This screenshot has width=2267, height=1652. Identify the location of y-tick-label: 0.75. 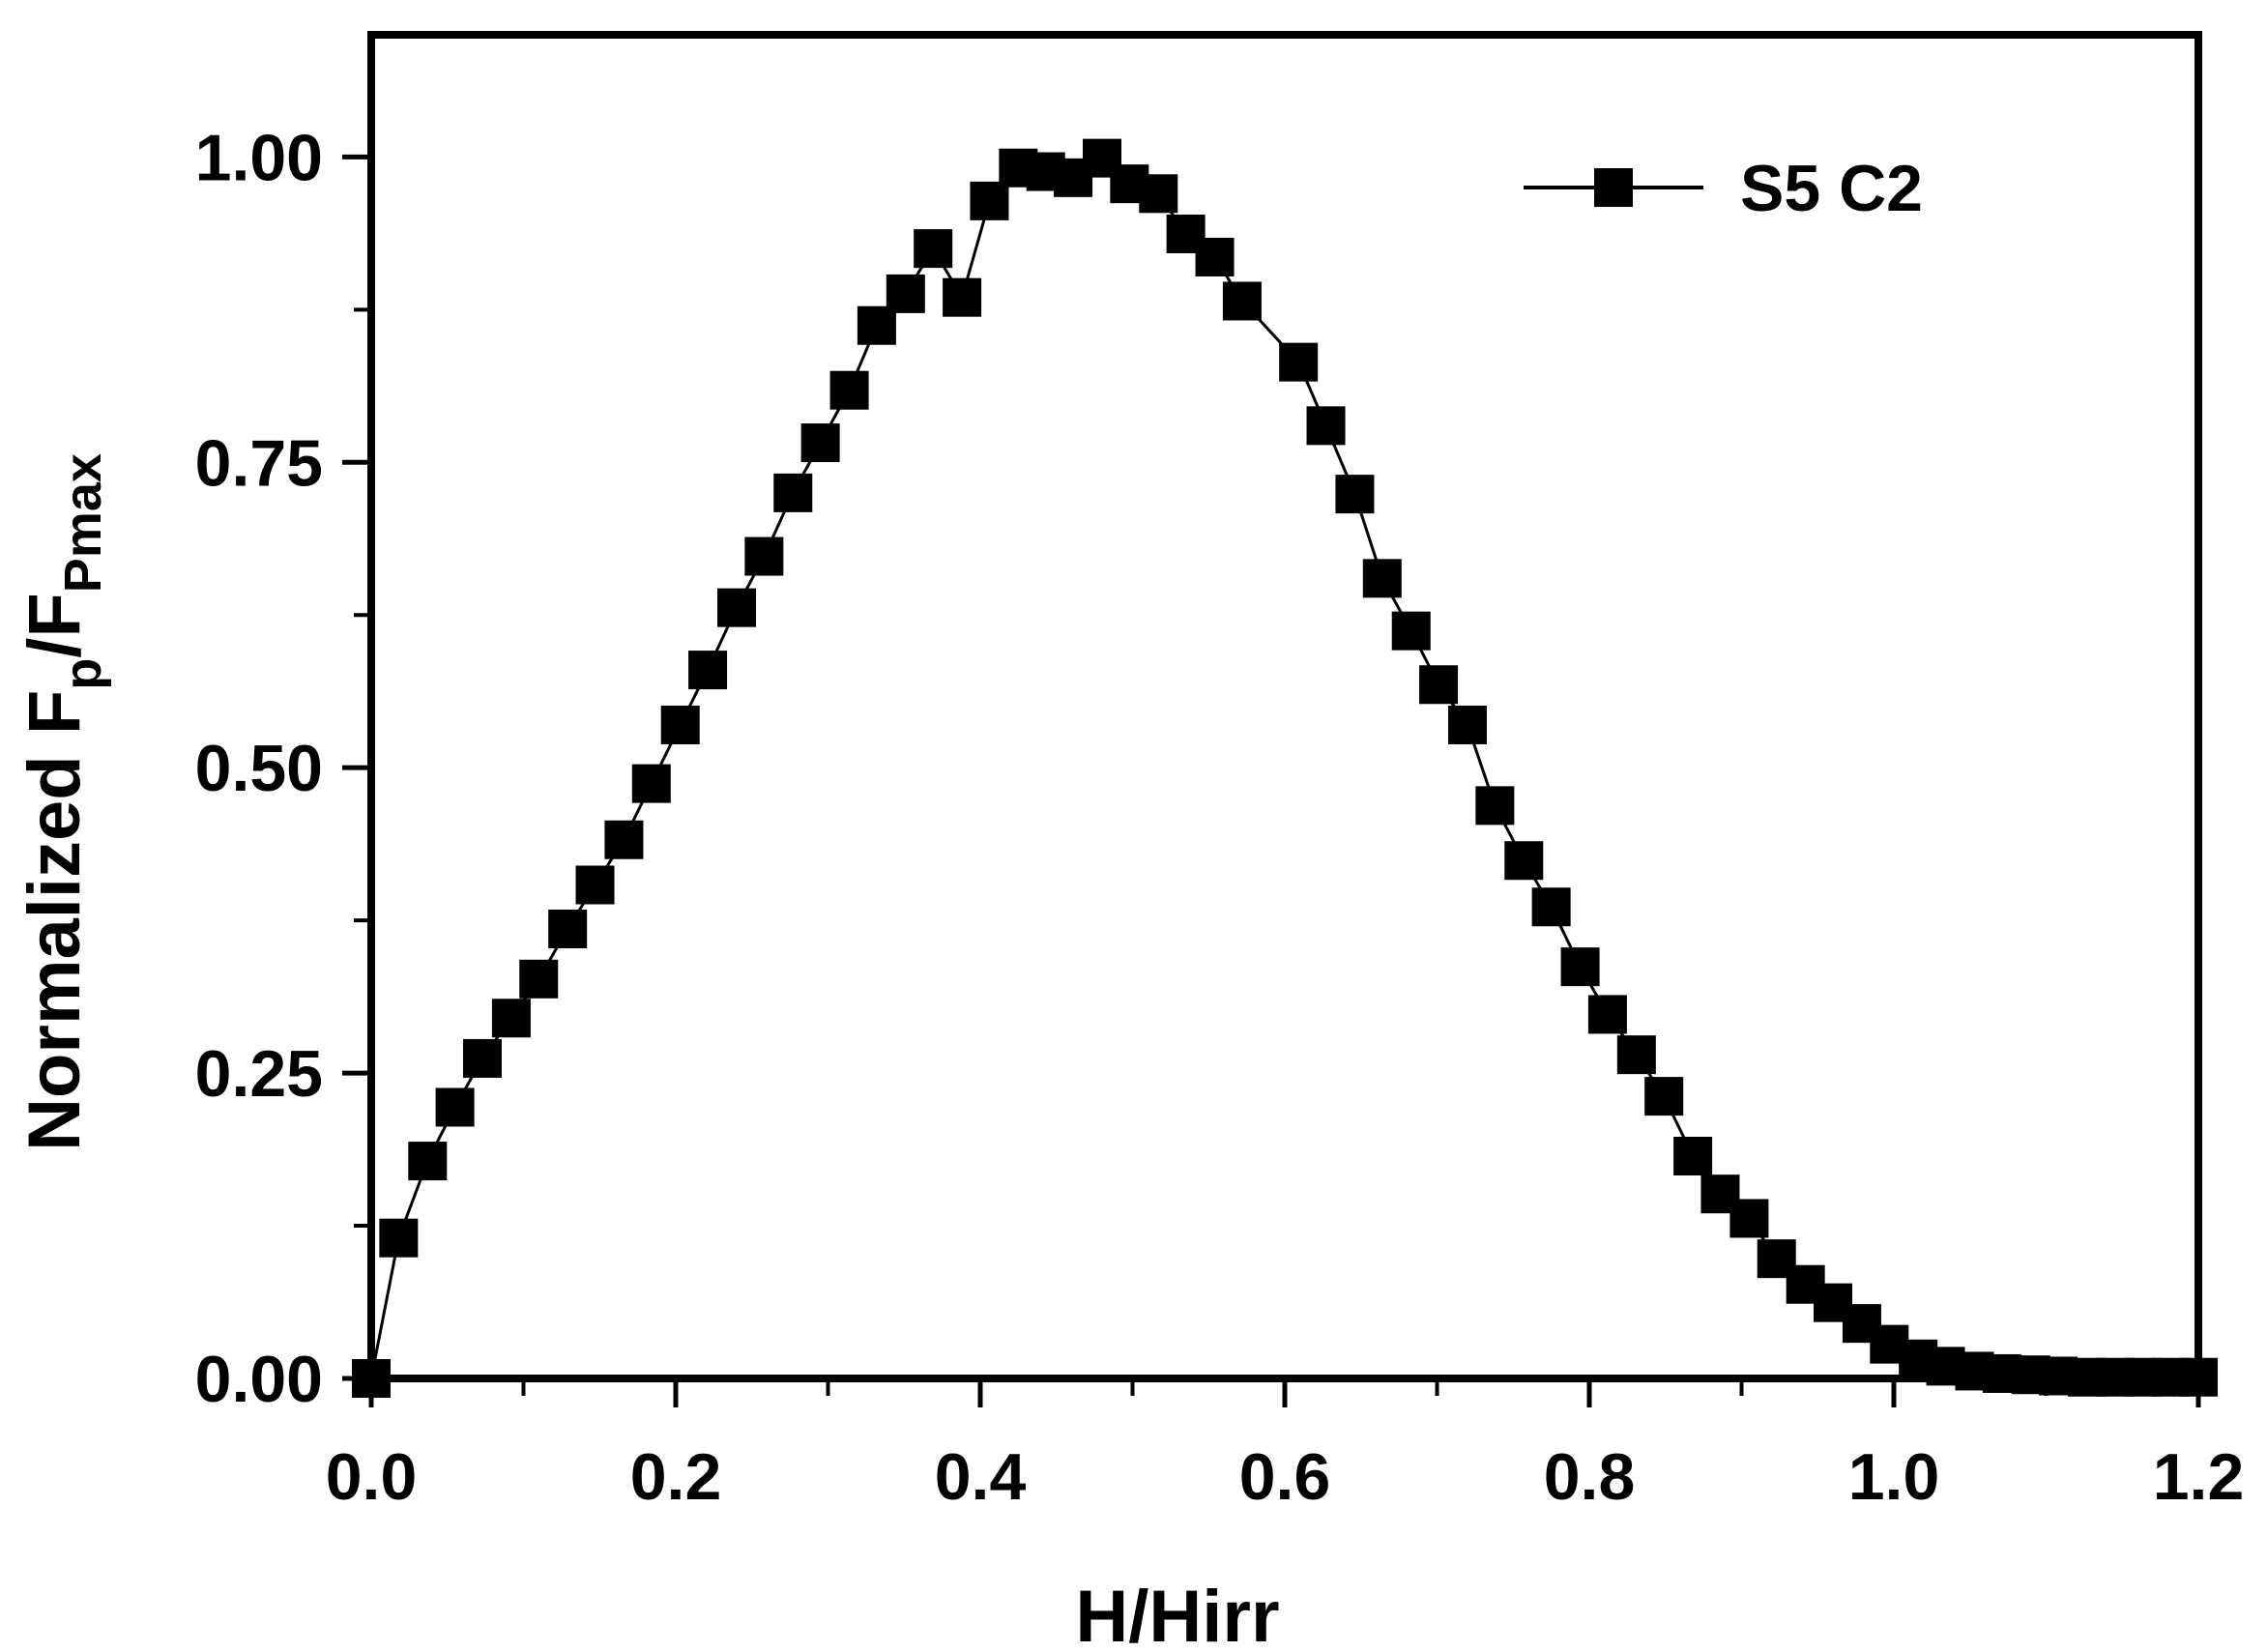
(259, 463).